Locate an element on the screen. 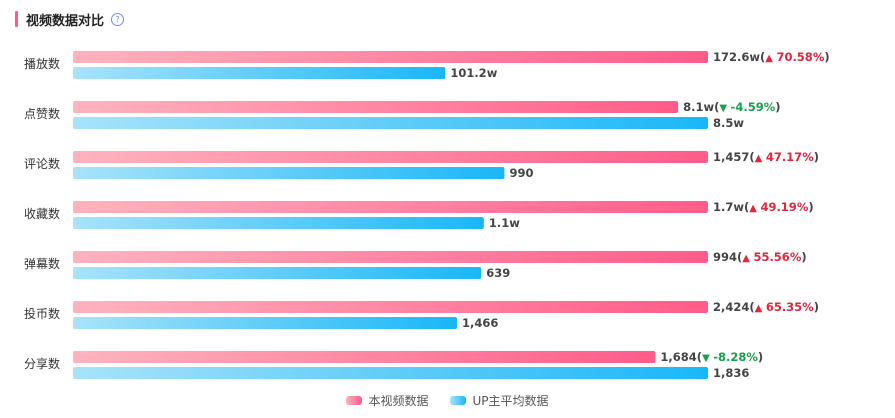 The image size is (895, 418). value-label-average: 1,836 is located at coordinates (731, 373).